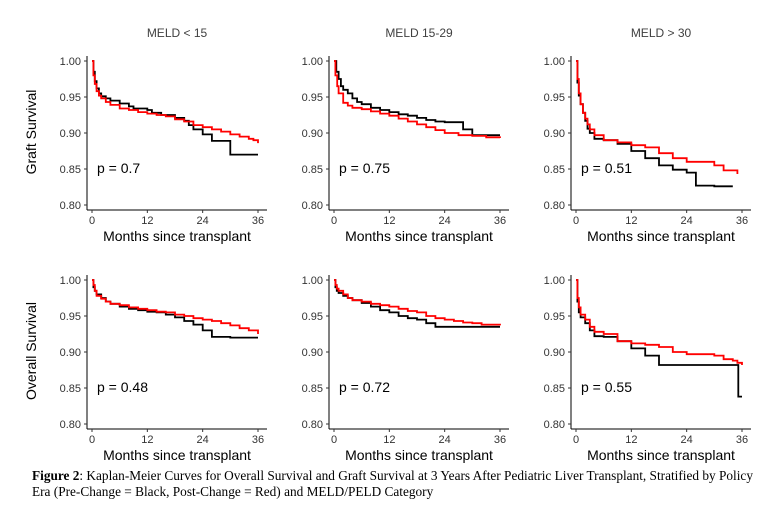  What do you see at coordinates (419, 33) in the screenshot?
I see `facet-title-col-2: MELD 15-29` at bounding box center [419, 33].